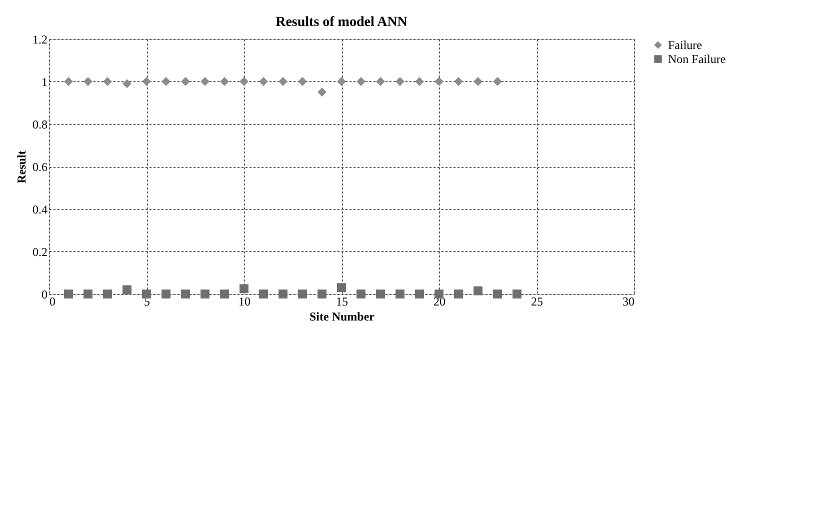 This screenshot has width=819, height=522. I want to click on y-axis-title: Result, so click(21, 167).